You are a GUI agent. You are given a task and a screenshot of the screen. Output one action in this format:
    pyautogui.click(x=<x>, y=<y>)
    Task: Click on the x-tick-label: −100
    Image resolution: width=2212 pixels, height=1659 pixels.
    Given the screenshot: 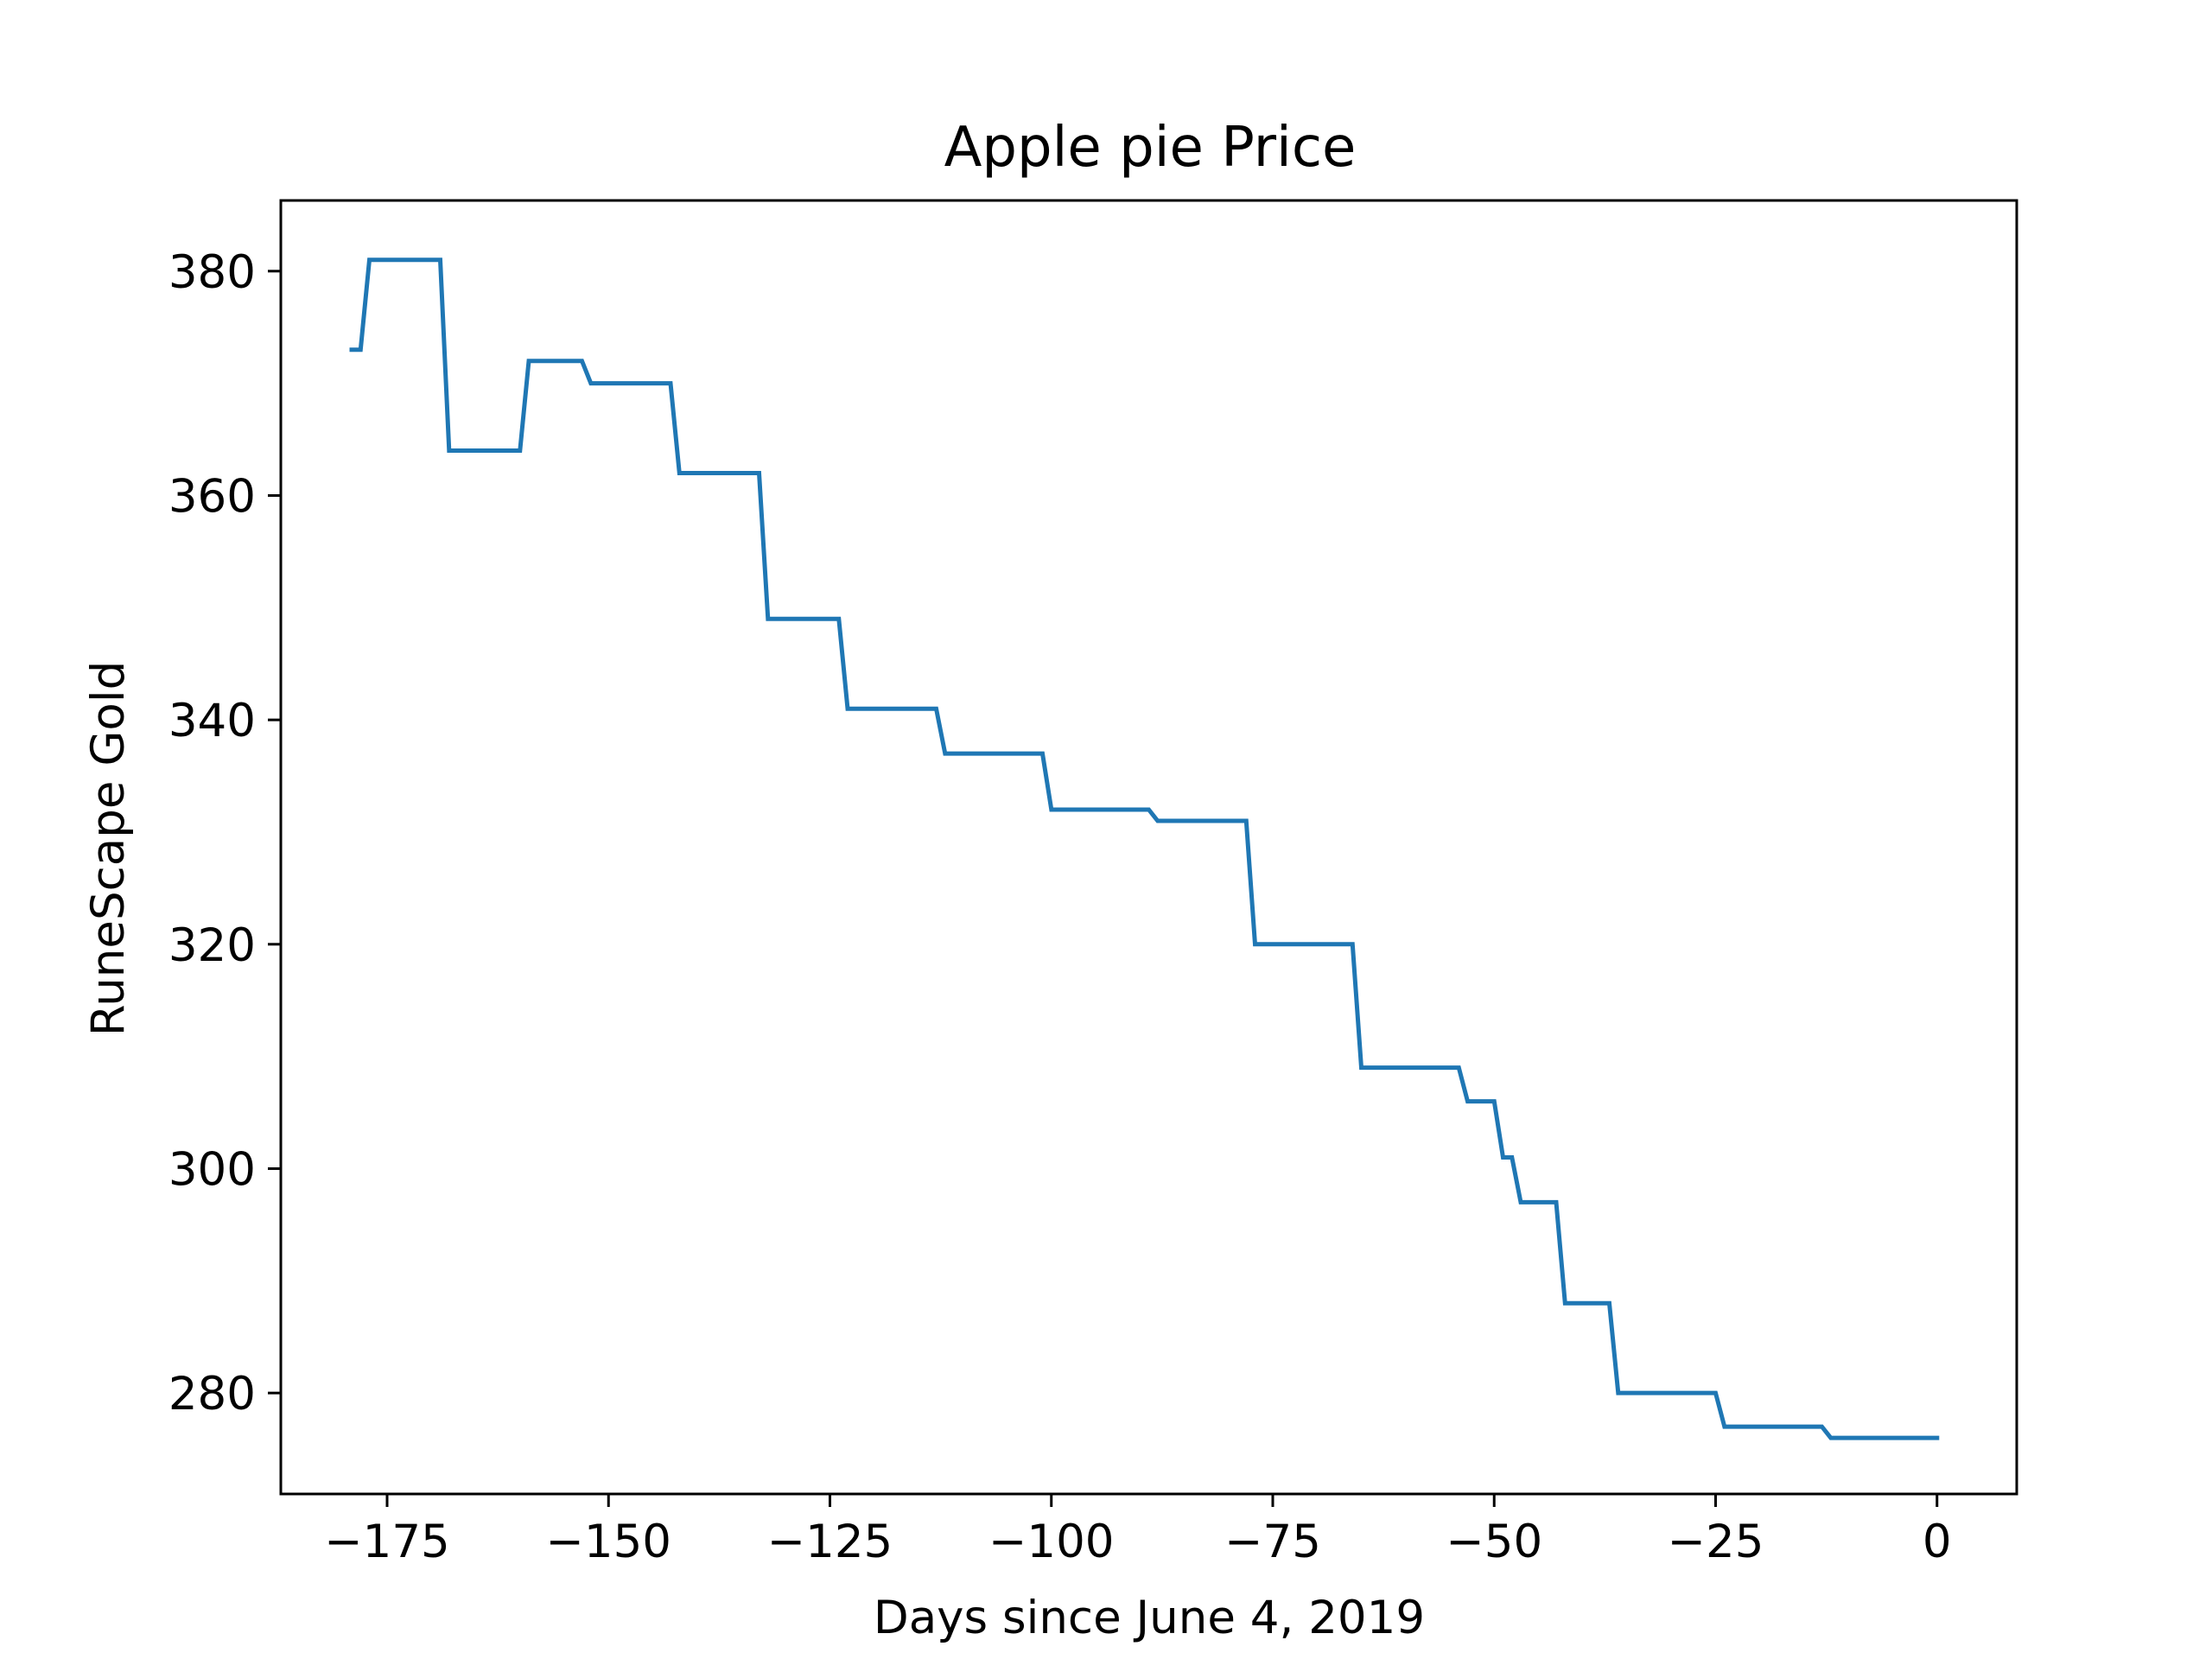 What is the action you would take?
    pyautogui.click(x=1051, y=1542)
    